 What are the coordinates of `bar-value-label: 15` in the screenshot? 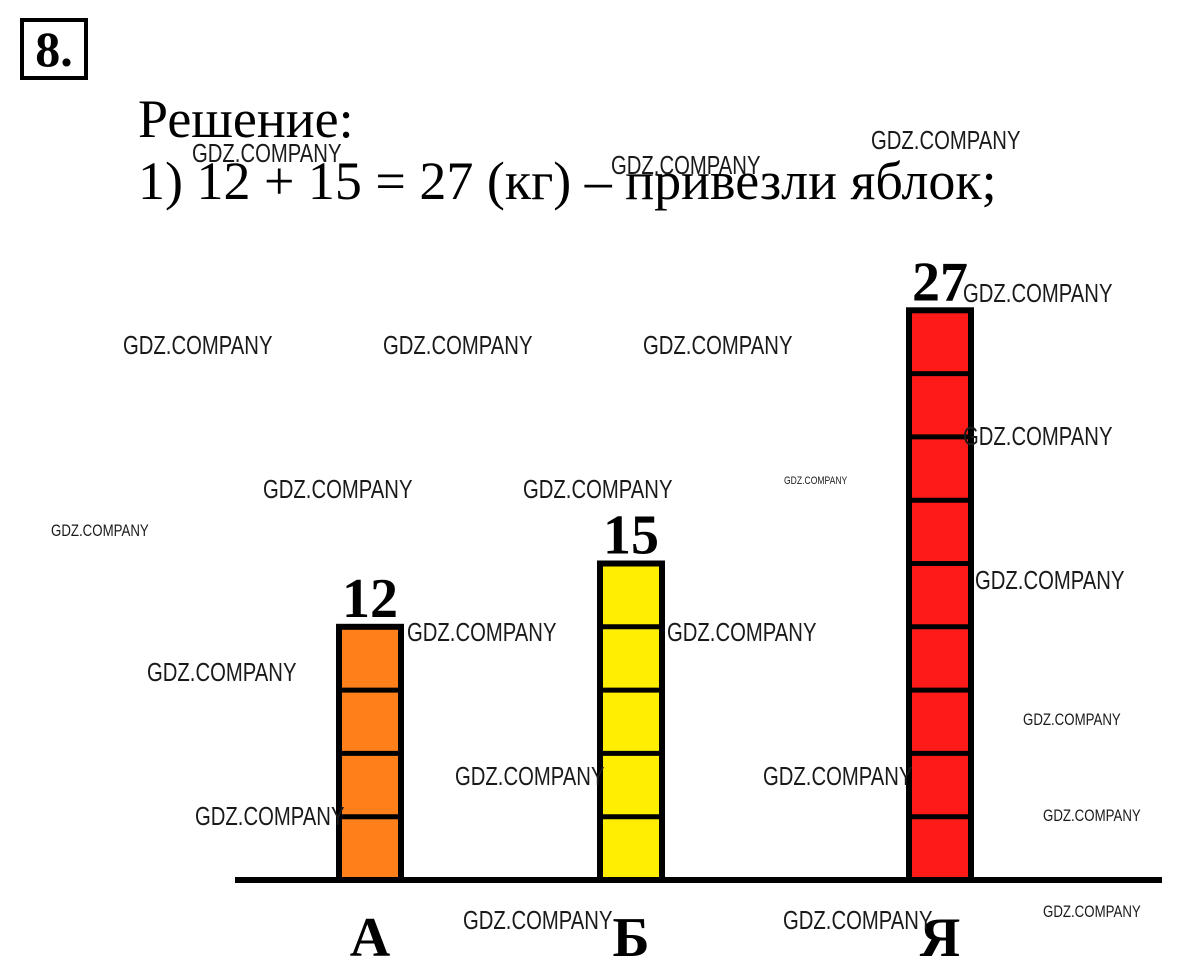 It's located at (631, 536).